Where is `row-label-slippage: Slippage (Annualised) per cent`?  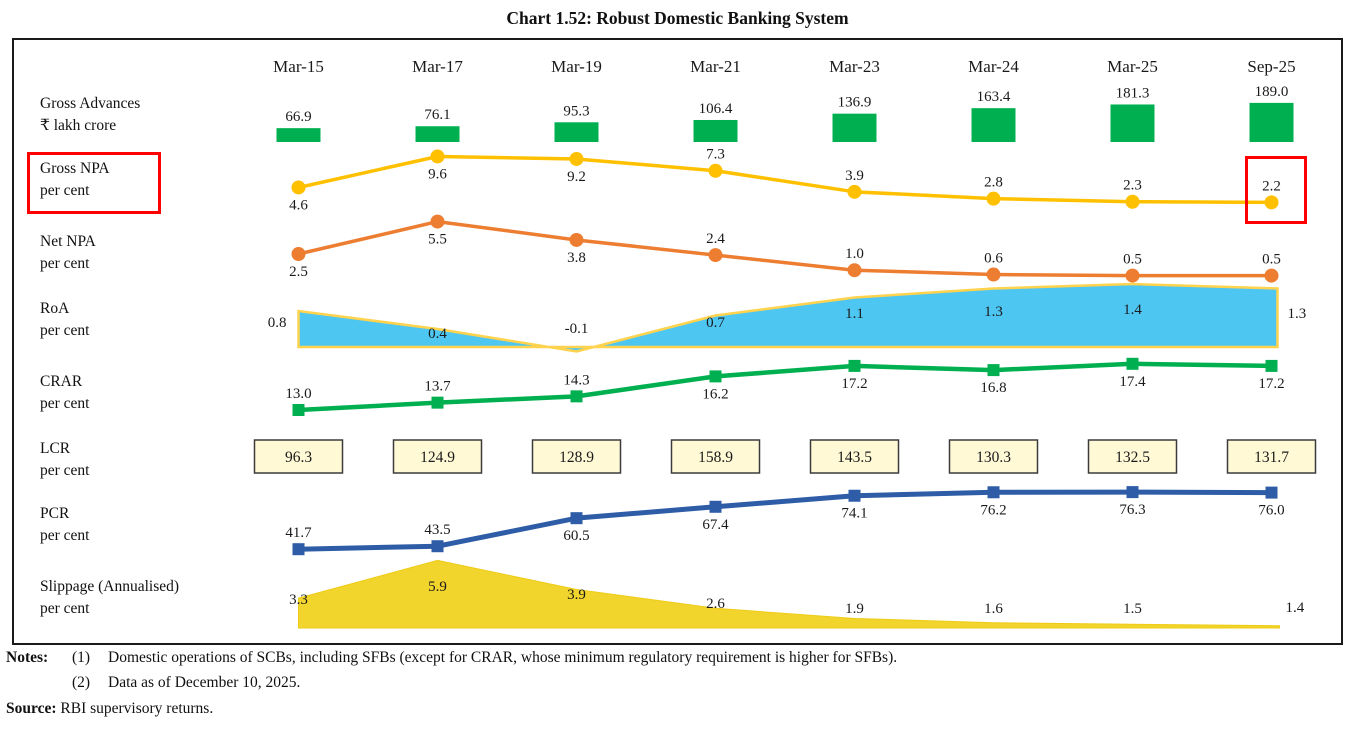 row-label-slippage: Slippage (Annualised) per cent is located at coordinates (110, 597).